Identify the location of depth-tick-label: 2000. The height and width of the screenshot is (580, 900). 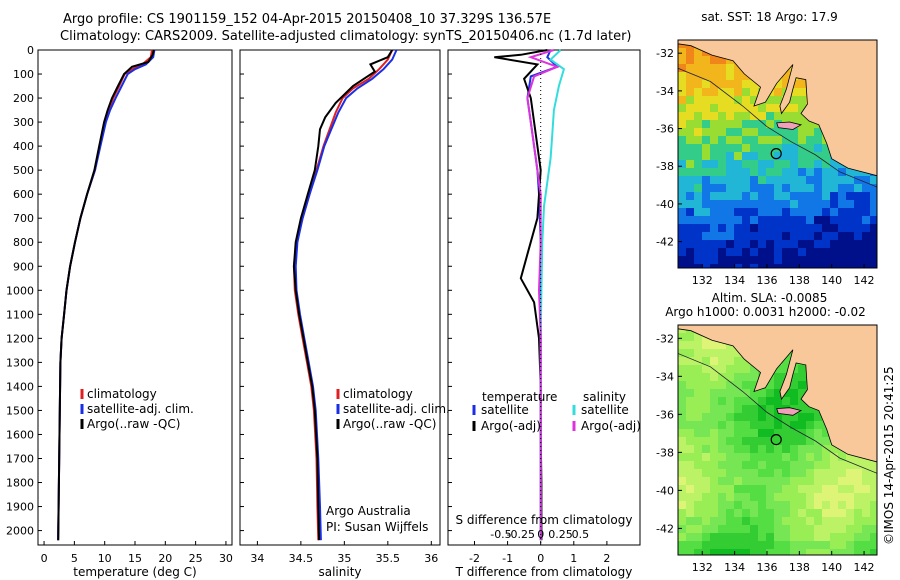
(20, 531).